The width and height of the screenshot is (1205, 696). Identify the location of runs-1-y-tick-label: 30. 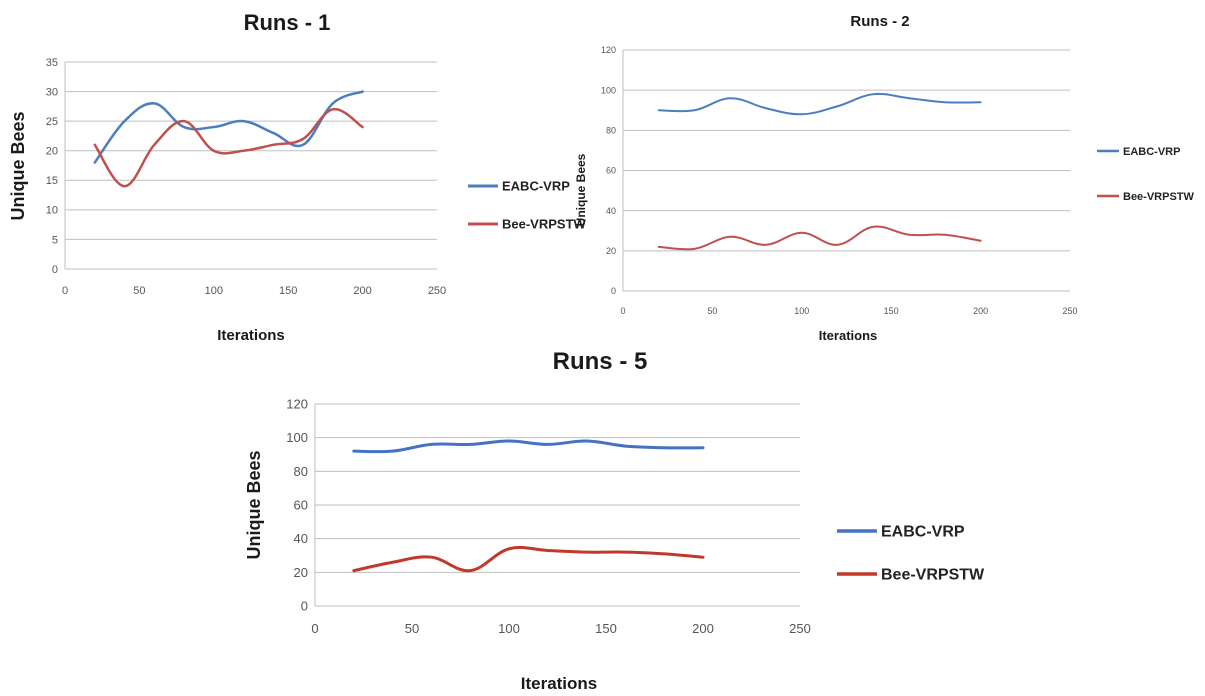
(52, 92).